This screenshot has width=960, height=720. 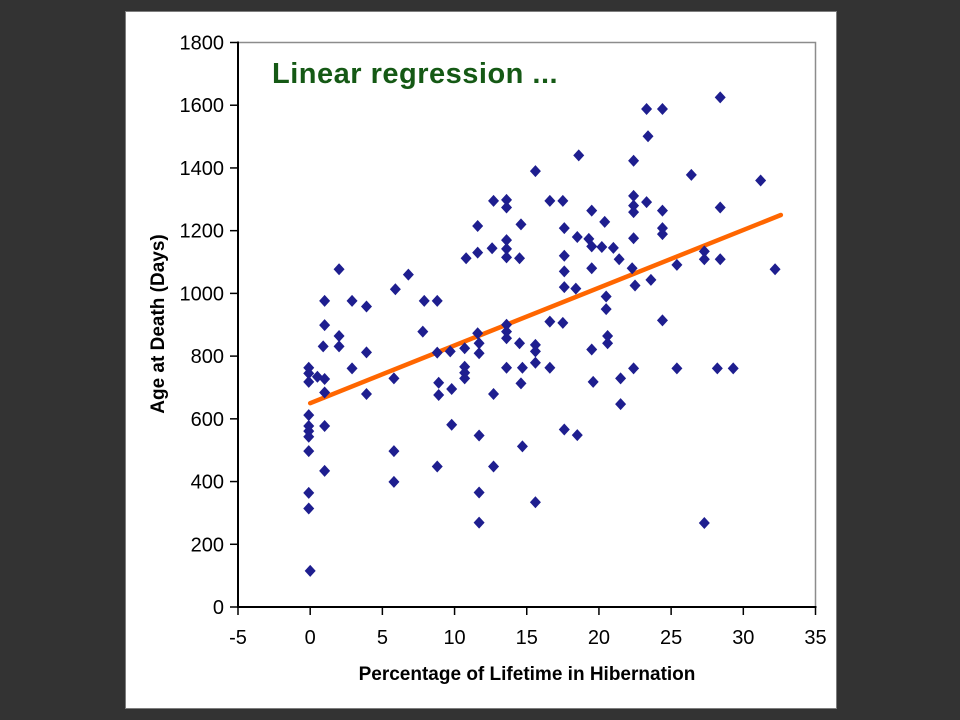 I want to click on y-tick-label: 1600, so click(x=202, y=106).